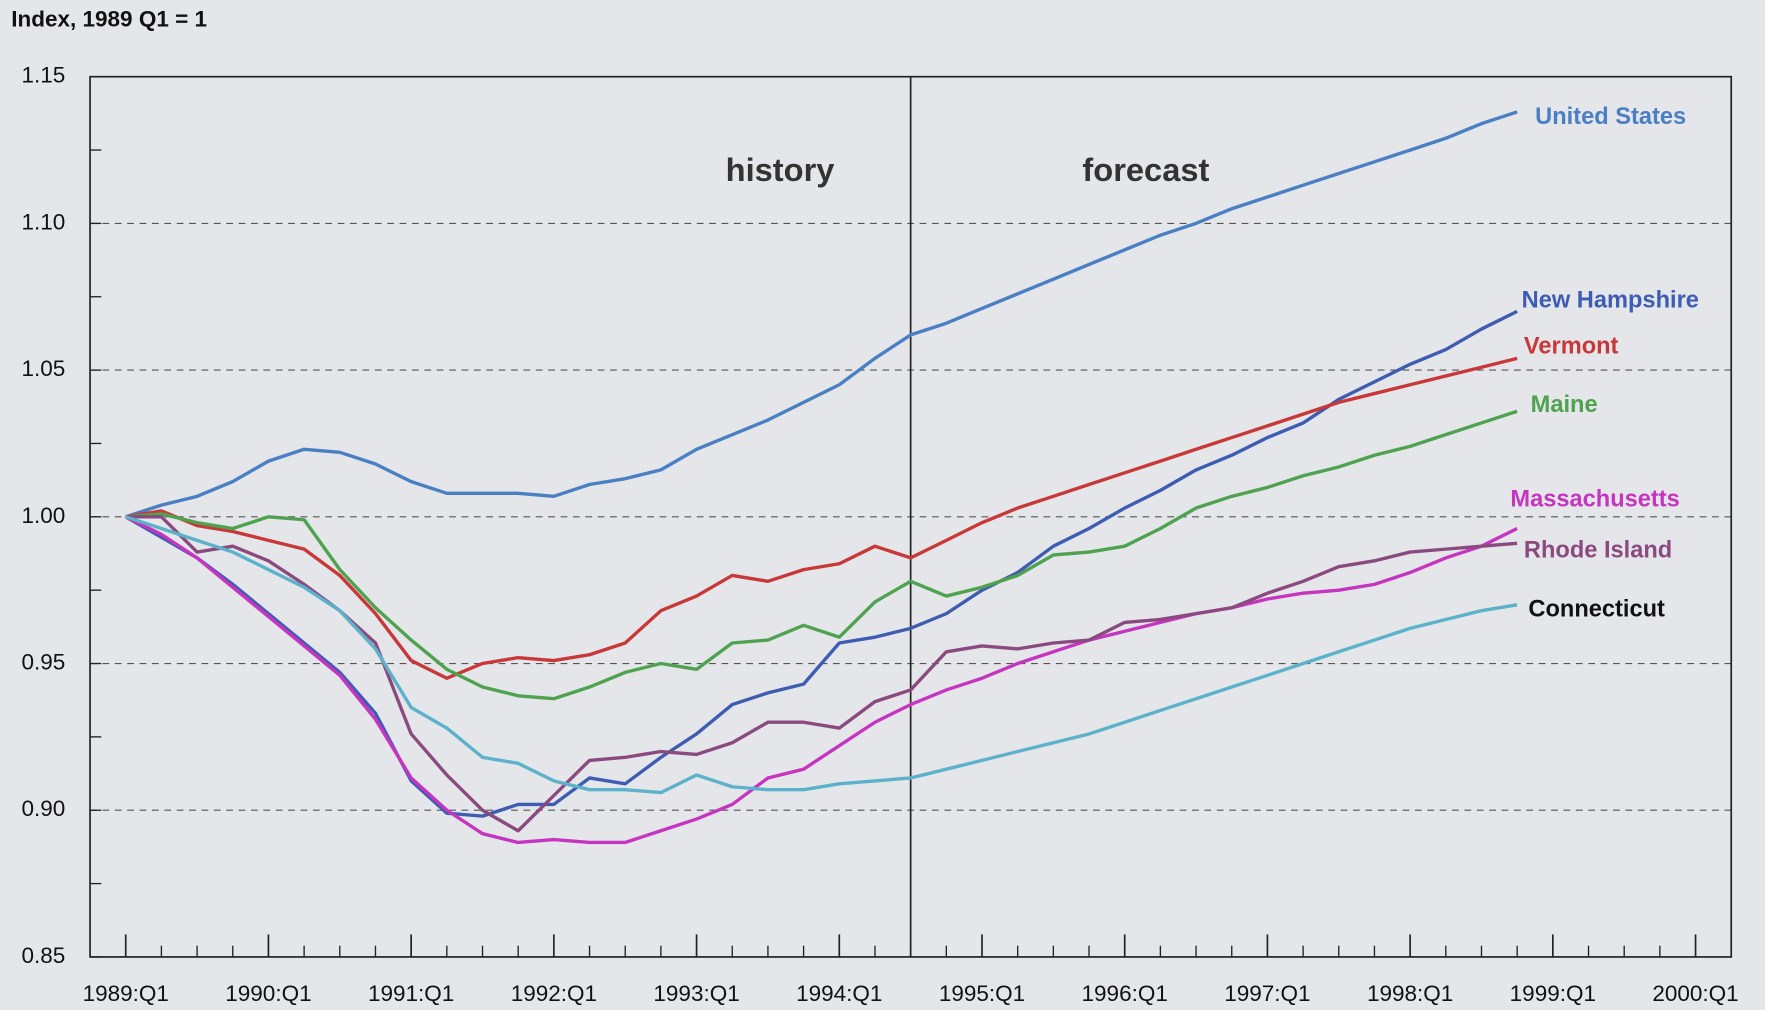  Describe the element at coordinates (268, 993) in the screenshot. I see `x-tick-label: 1990:Q1` at that location.